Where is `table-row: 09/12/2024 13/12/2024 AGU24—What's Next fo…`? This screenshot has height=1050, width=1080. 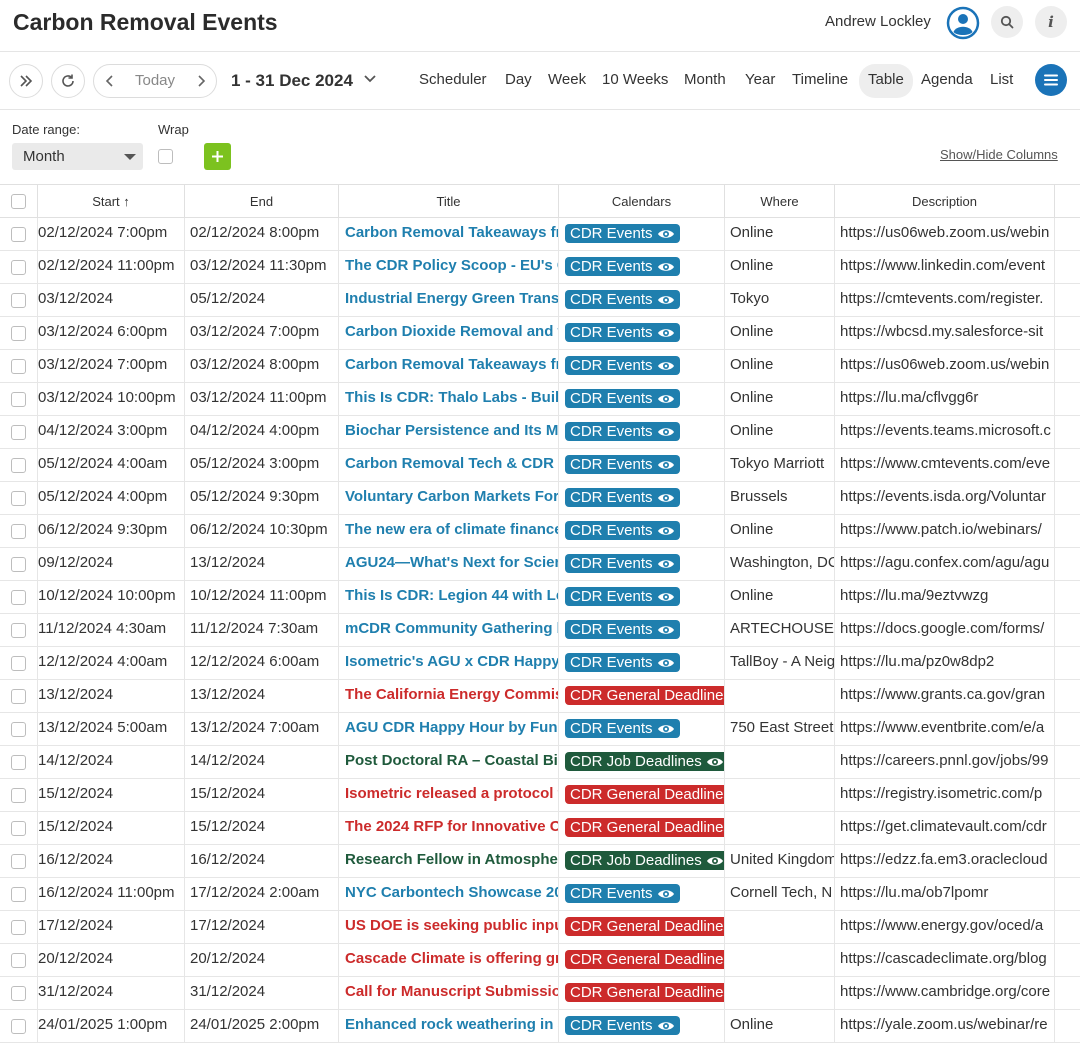
table-row: 09/12/2024 13/12/2024 AGU24—What's Next fo… is located at coordinates (540, 564).